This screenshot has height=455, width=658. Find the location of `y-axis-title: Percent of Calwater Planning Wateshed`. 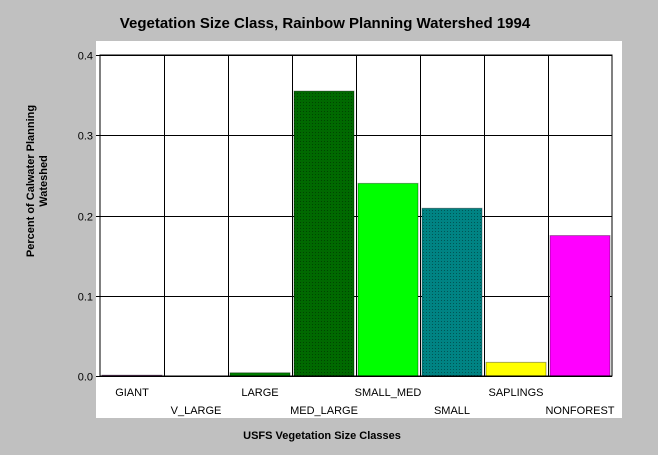

y-axis-title: Percent of Calwater Planning Wateshed is located at coordinates (37, 181).